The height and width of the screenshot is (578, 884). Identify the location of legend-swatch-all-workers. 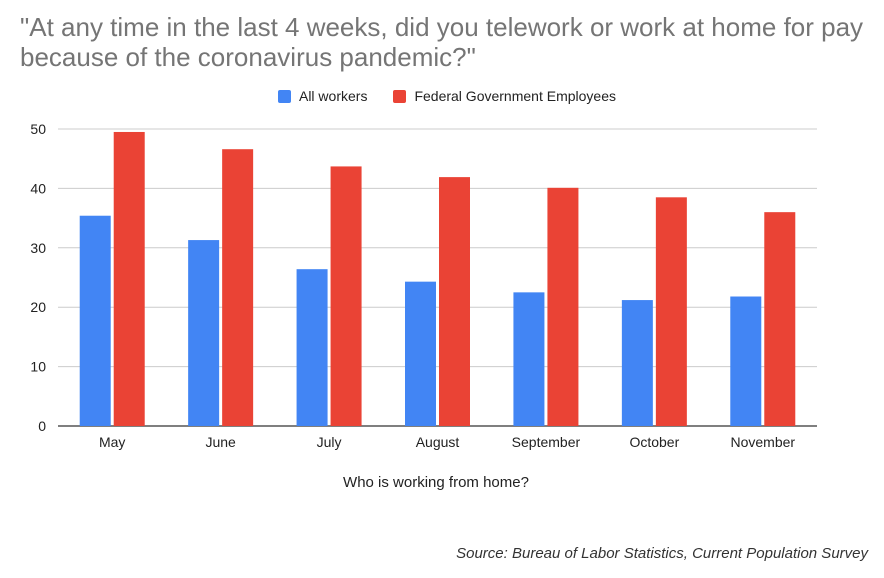
(284, 96).